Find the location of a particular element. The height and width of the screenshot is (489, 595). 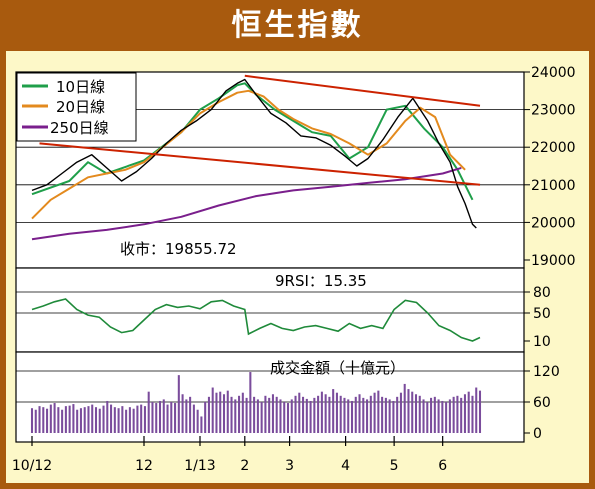

price-y-tick-label: 20000 is located at coordinates (553, 223).